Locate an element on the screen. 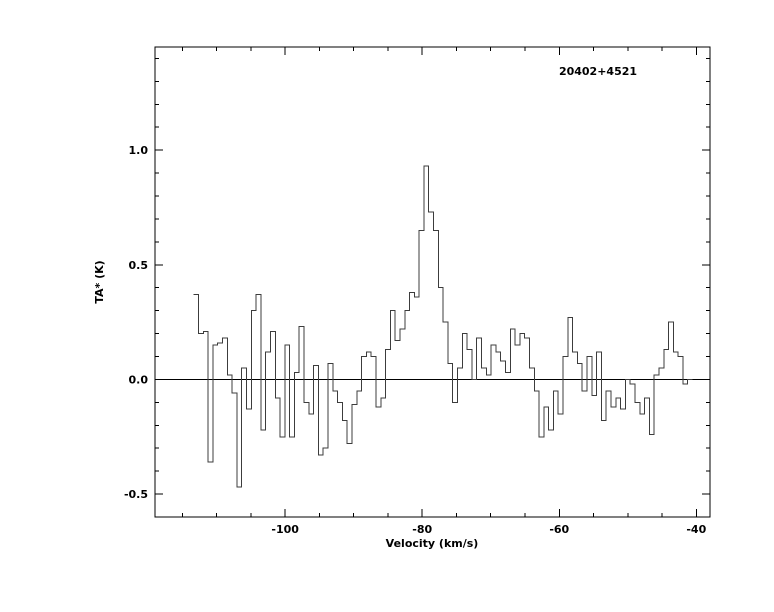 This screenshot has width=774, height=612. source-name-label: 20402+4521 is located at coordinates (598, 71).